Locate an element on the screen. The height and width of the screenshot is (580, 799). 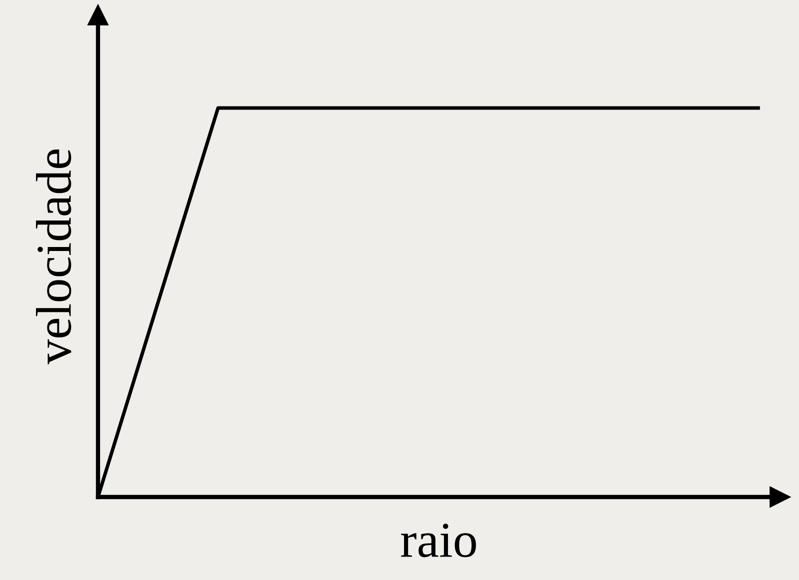
x-axis-title: raio is located at coordinates (438, 541).